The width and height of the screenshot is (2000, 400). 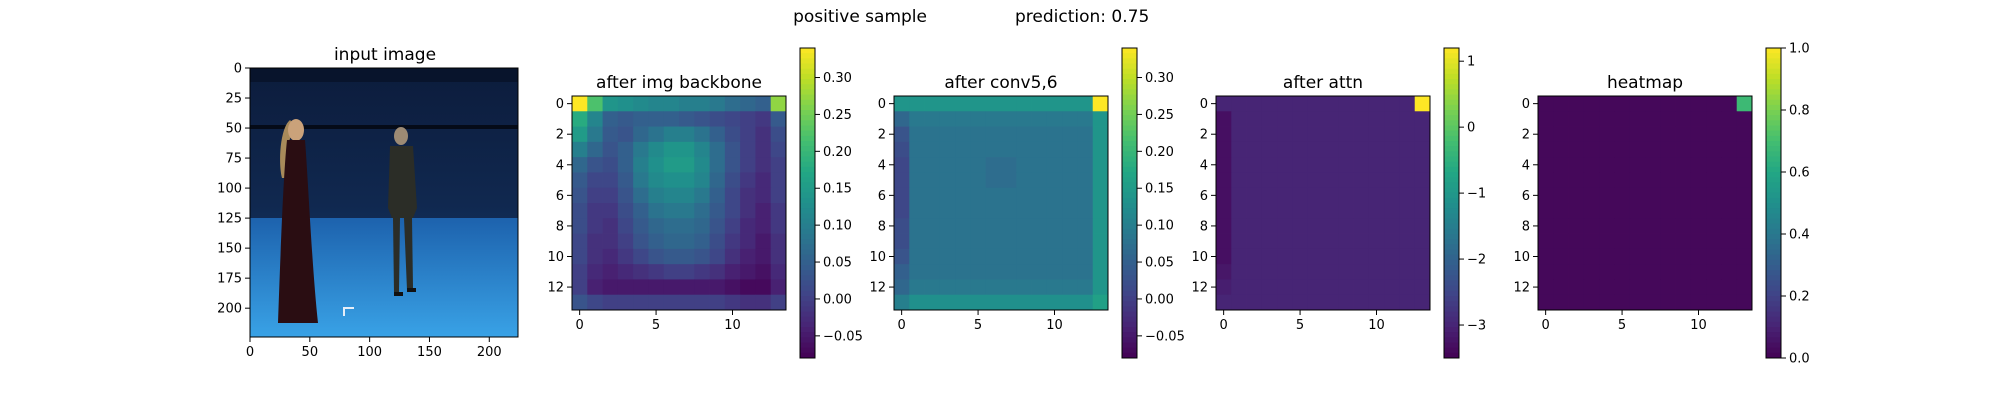 What do you see at coordinates (1521, 288) in the screenshot?
I see `y-tick-label: 12` at bounding box center [1521, 288].